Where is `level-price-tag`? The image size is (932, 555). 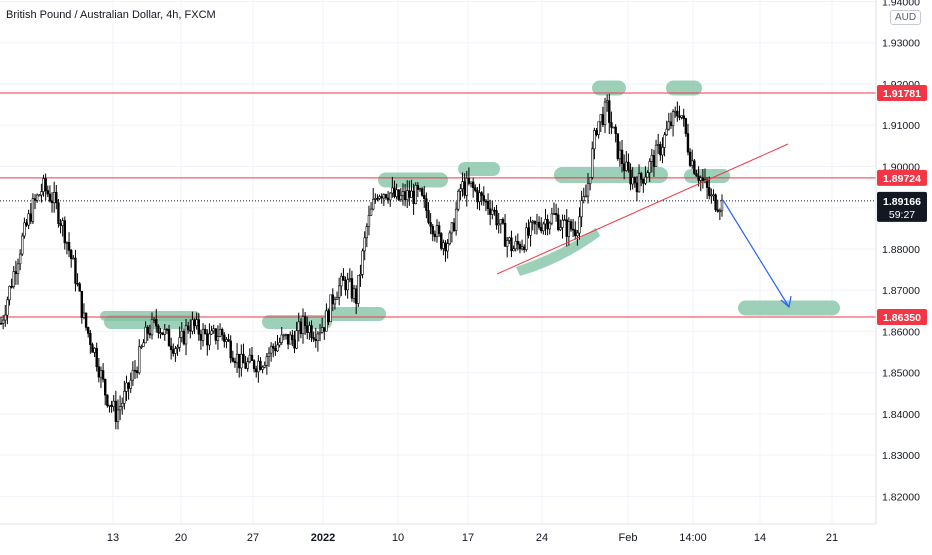 level-price-tag is located at coordinates (902, 177).